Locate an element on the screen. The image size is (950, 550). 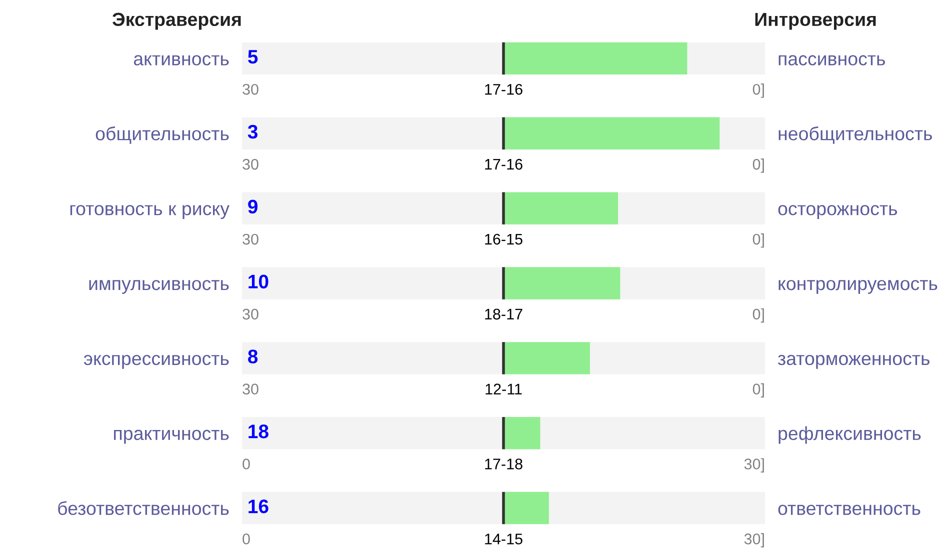
annotation: 16-15 is located at coordinates (503, 239).